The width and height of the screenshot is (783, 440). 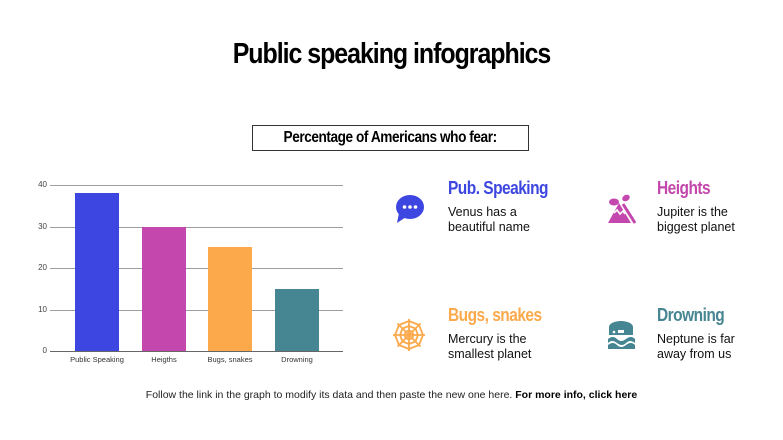 What do you see at coordinates (42, 184) in the screenshot?
I see `y-tick: 40` at bounding box center [42, 184].